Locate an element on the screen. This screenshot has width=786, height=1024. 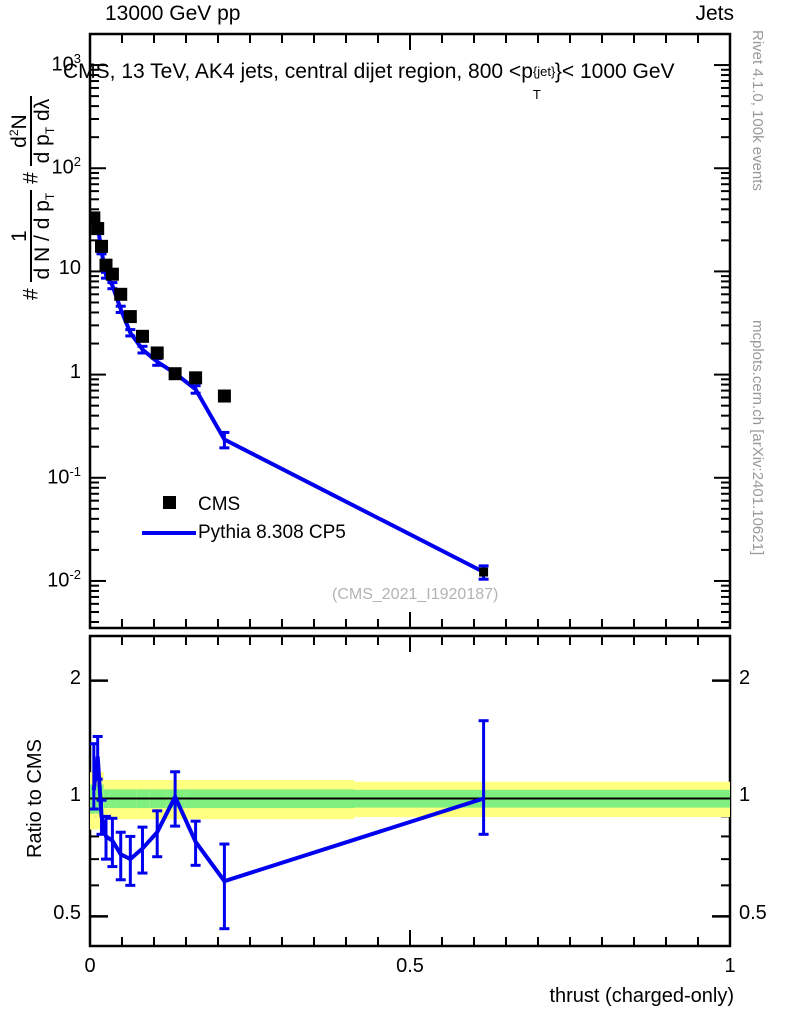
y-tick-label-main-5: 10⁻² is located at coordinates (64, 579).